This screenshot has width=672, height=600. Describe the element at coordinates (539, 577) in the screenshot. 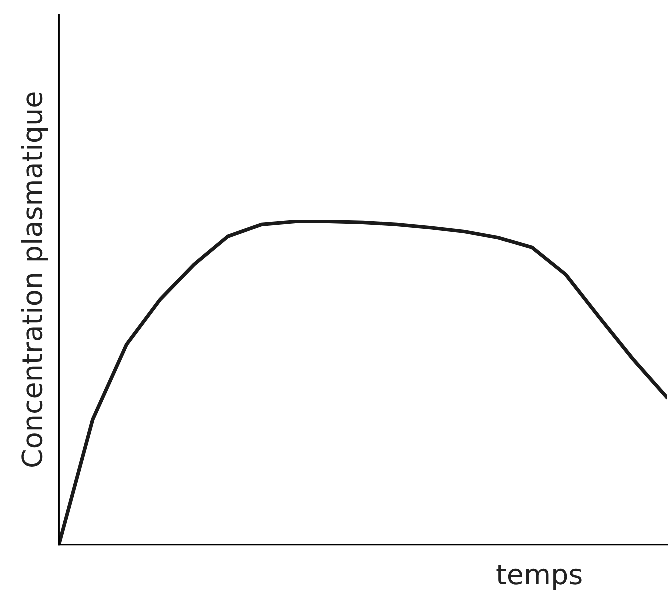

I see `x-axis-title: temps` at that location.